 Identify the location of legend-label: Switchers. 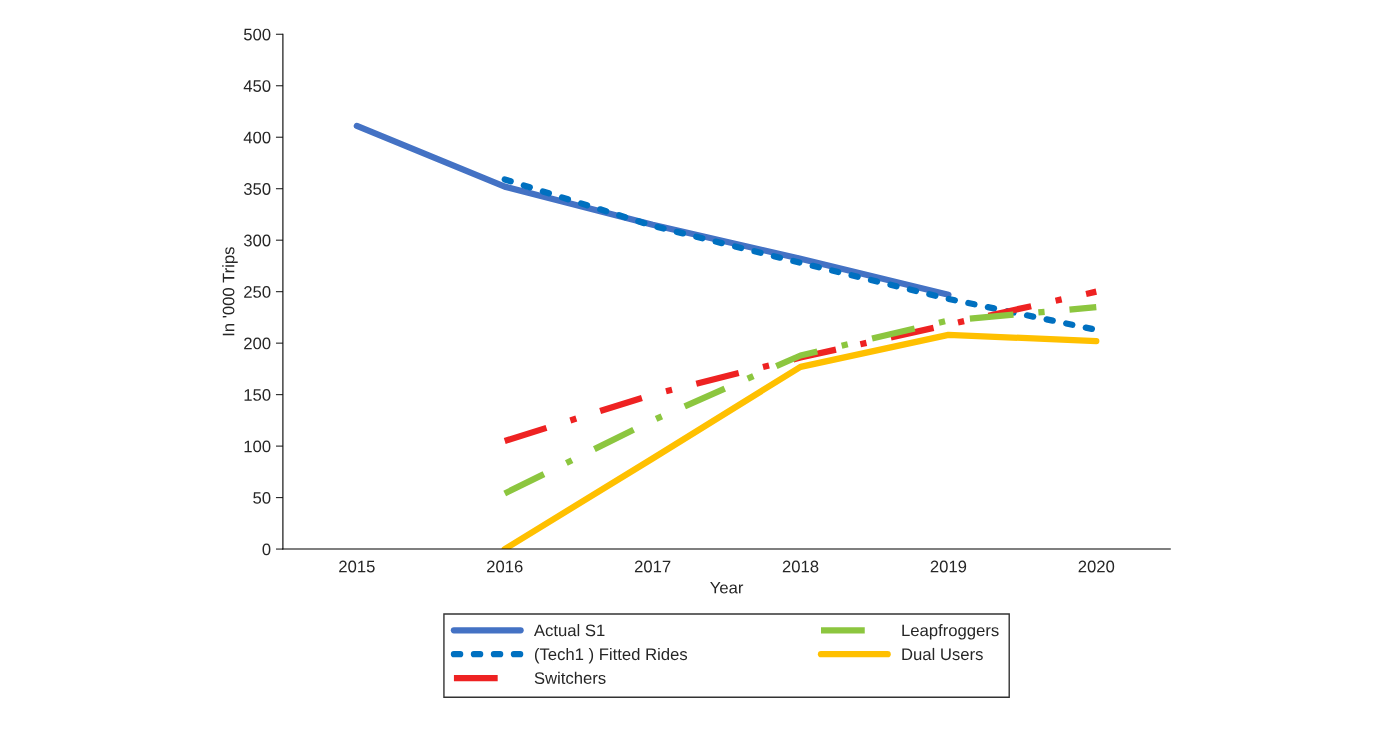
(570, 678).